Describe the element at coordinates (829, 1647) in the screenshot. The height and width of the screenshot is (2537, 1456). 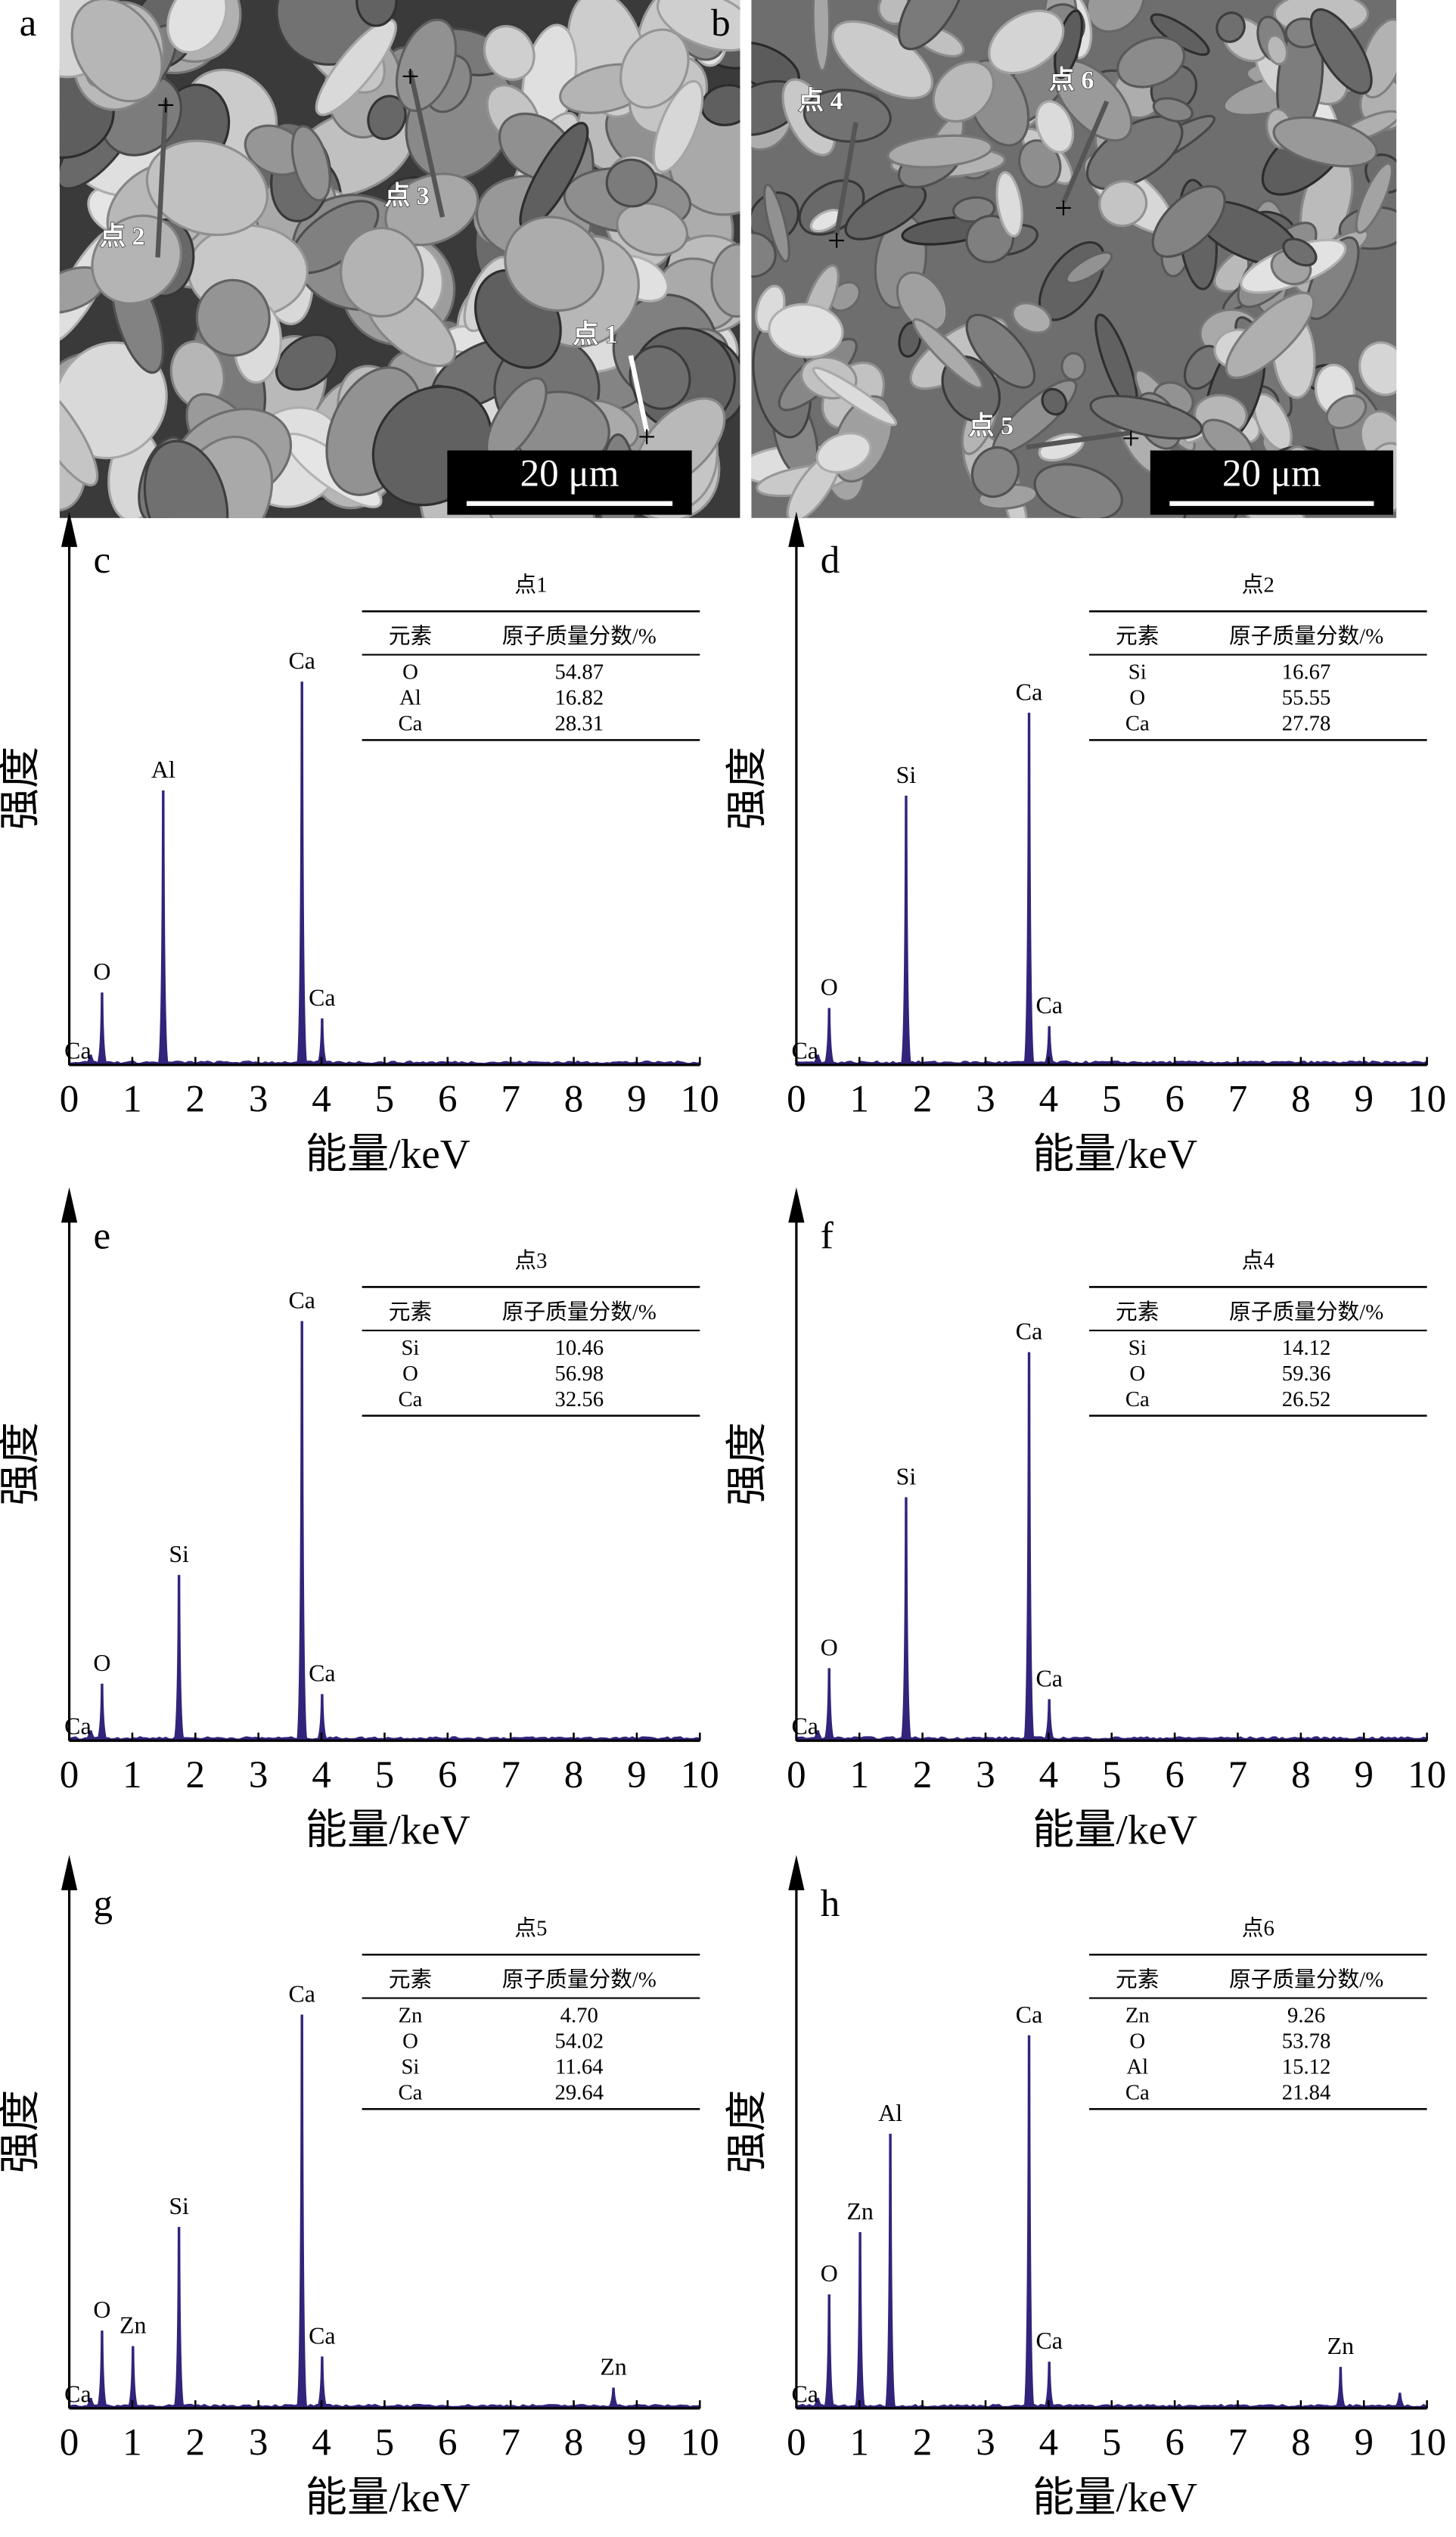
I see `peak-label: O` at that location.